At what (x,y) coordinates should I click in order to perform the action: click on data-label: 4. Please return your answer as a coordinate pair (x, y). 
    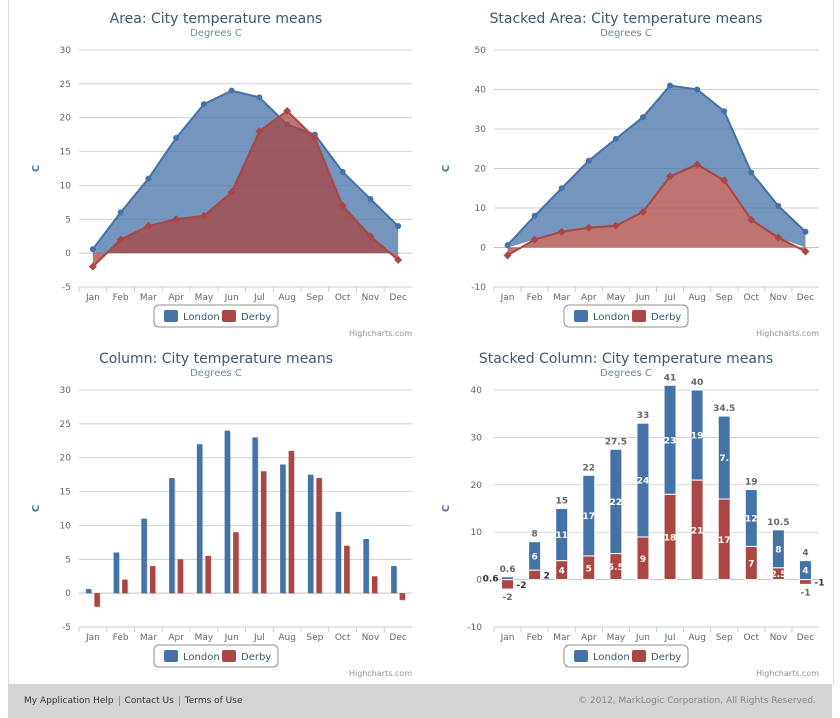
    Looking at the image, I should click on (562, 572).